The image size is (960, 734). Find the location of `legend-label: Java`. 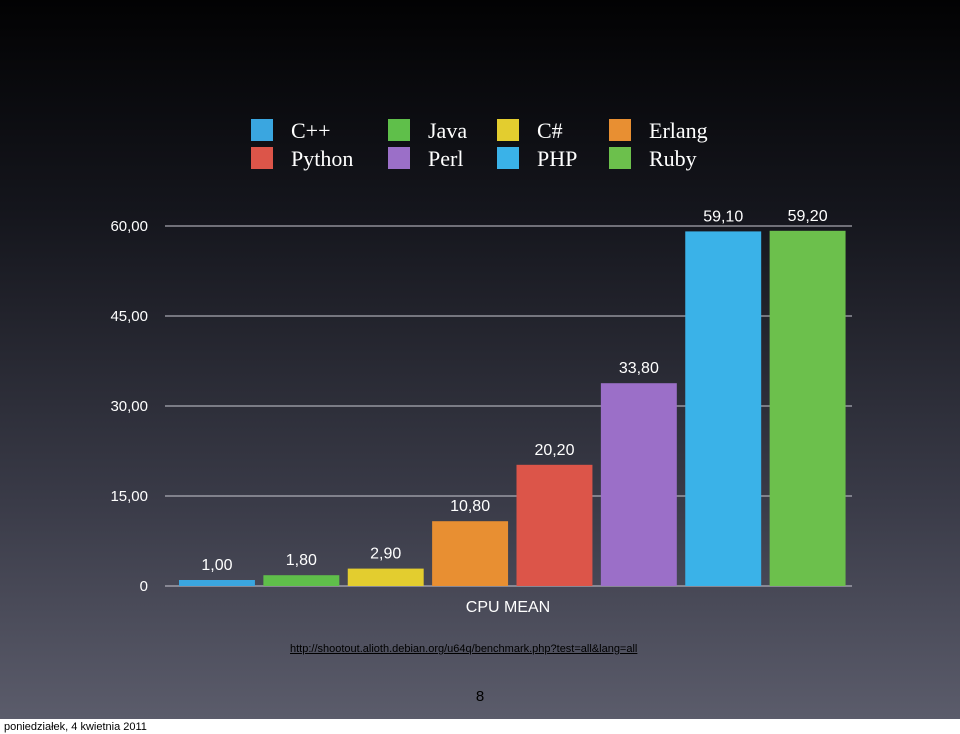

legend-label: Java is located at coordinates (447, 130).